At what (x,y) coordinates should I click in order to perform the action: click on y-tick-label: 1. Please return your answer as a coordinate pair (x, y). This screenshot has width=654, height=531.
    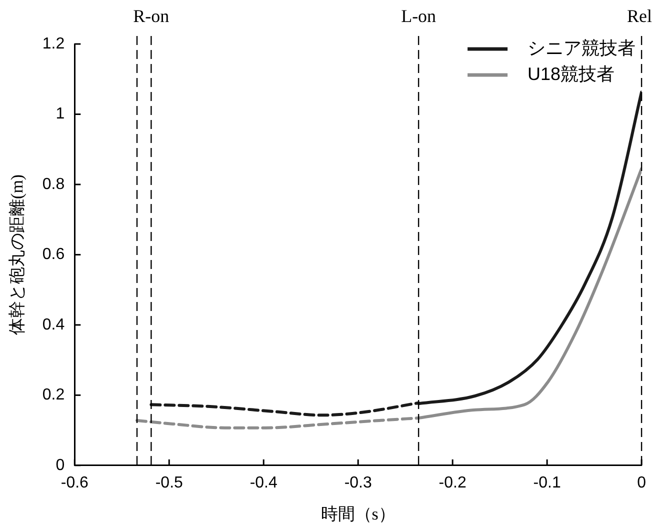
    Looking at the image, I should click on (60, 114).